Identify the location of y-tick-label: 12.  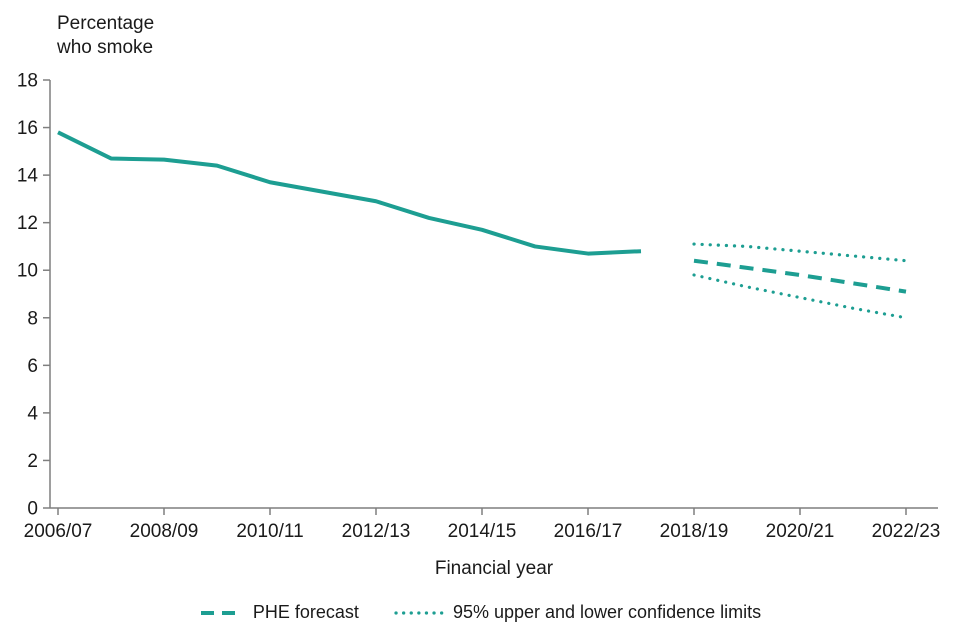
(27, 223).